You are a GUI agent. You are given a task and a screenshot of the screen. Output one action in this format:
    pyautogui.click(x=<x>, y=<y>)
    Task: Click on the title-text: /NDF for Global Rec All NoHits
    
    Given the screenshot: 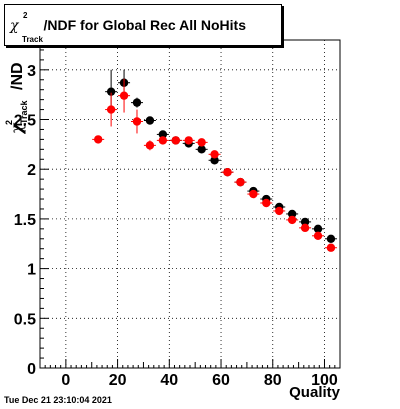 What is the action you would take?
    pyautogui.click(x=144, y=25)
    